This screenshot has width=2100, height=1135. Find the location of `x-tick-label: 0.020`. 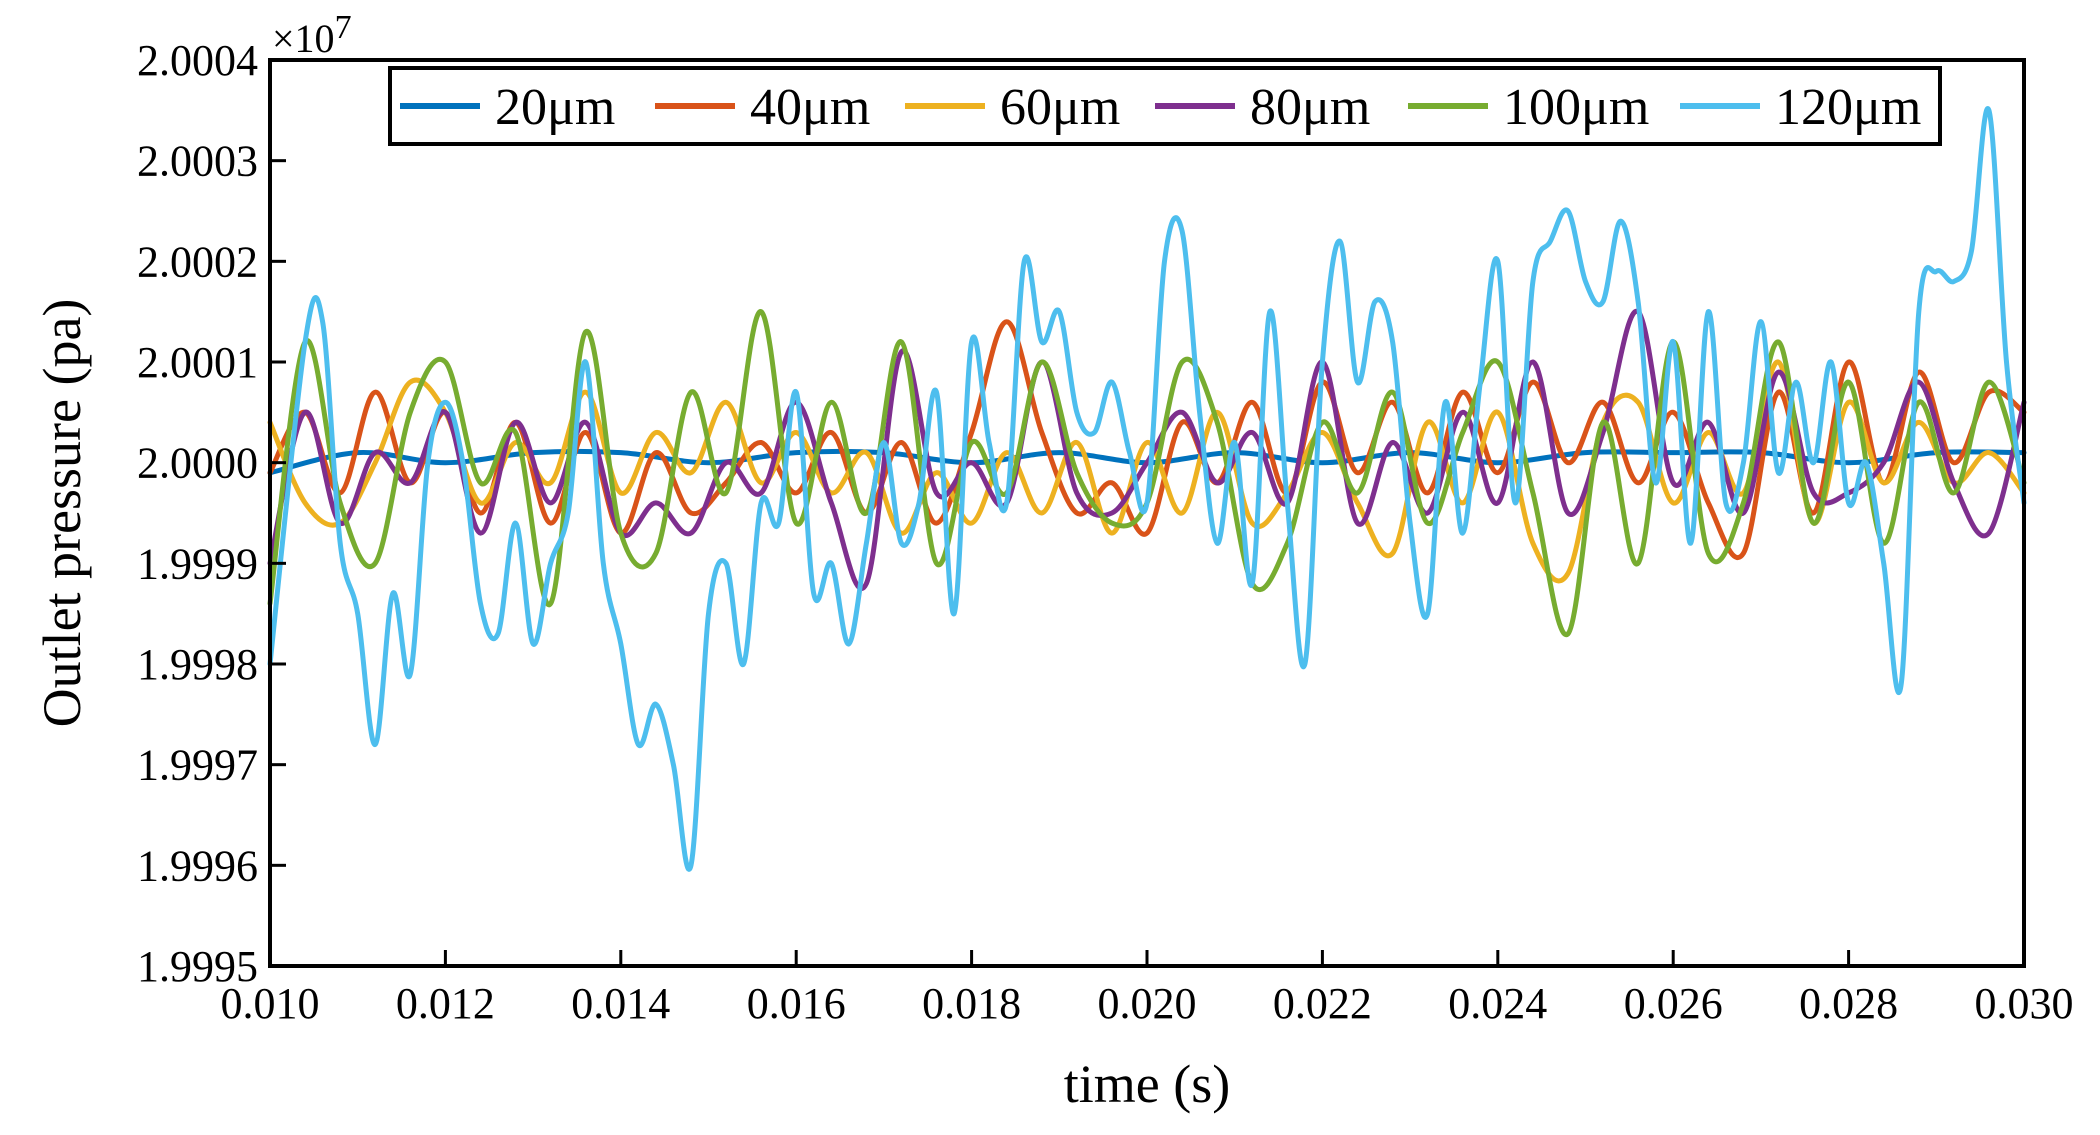

x-tick-label: 0.020 is located at coordinates (1147, 1003).